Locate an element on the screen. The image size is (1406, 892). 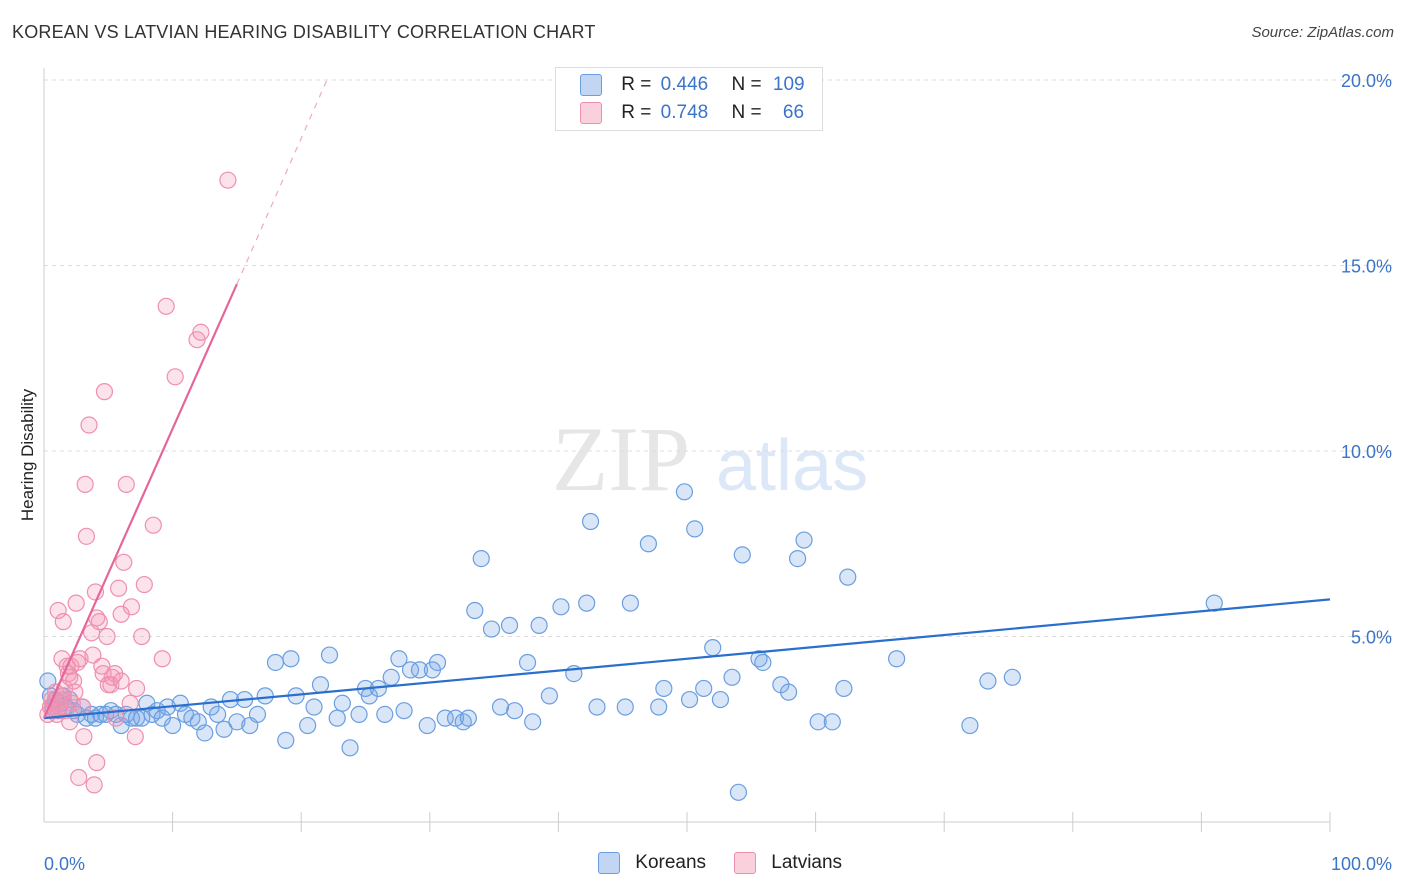
y-tick-label: 5.0% is located at coordinates (1371, 638).